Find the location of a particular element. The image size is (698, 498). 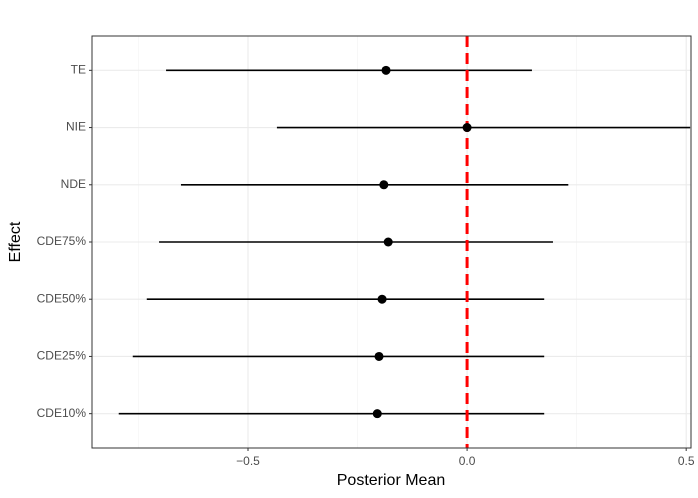

y-tick-label: TE is located at coordinates (78, 70).